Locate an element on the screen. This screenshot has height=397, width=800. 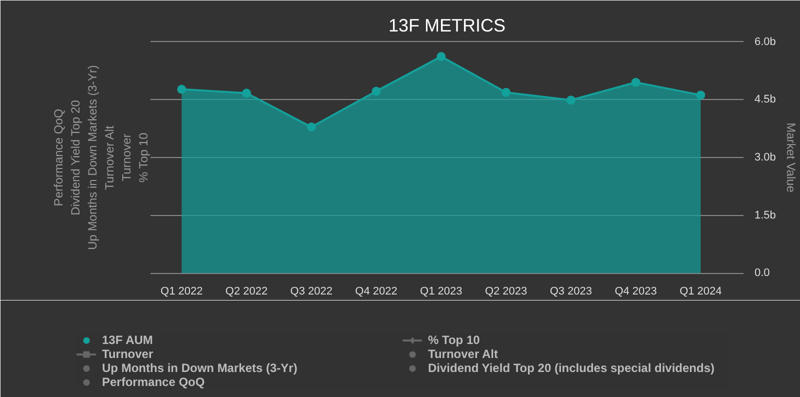
x-tick-label: Q4 2022 is located at coordinates (376, 292).